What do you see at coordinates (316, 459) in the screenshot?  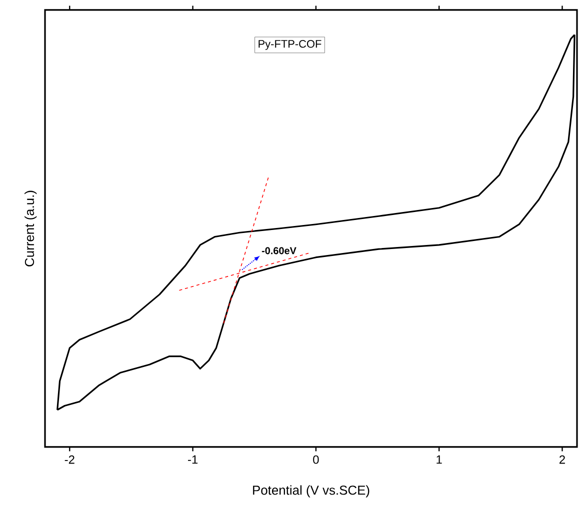 I see `x-tick-label: 0` at bounding box center [316, 459].